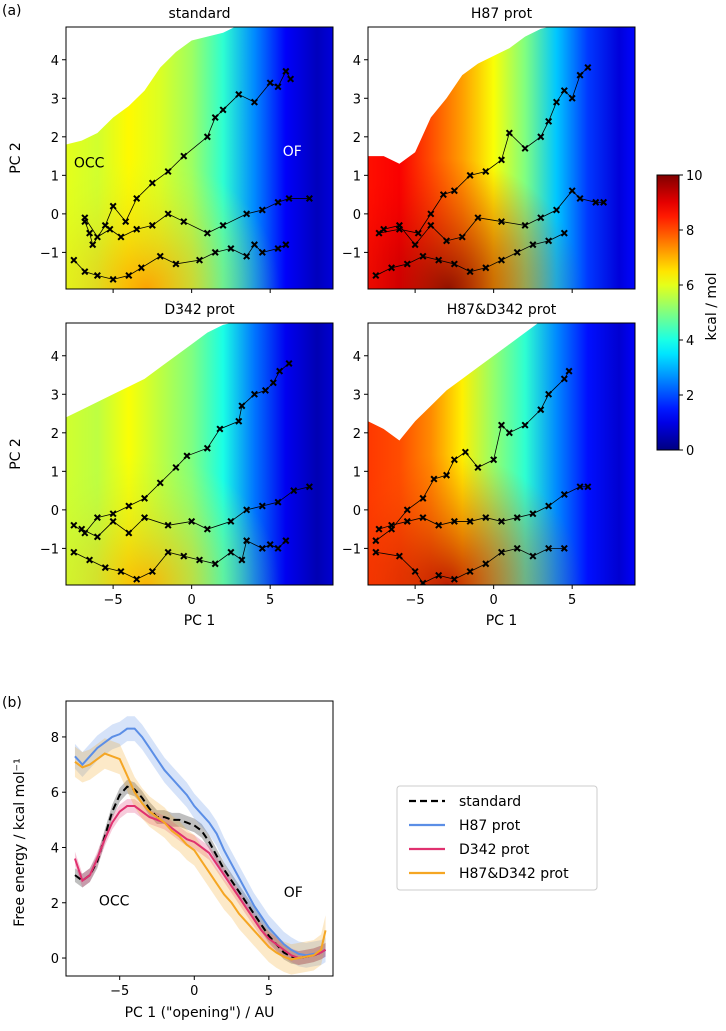 This screenshot has height=1031, width=726. Describe the element at coordinates (514, 874) in the screenshot. I see `legend-label: H87&D342 prot` at that location.